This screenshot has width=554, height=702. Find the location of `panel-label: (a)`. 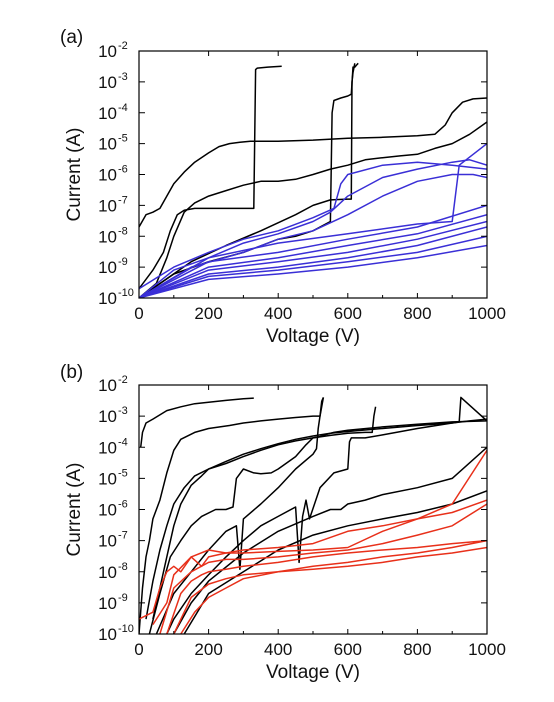

panel-label: (a) is located at coordinates (71, 37).